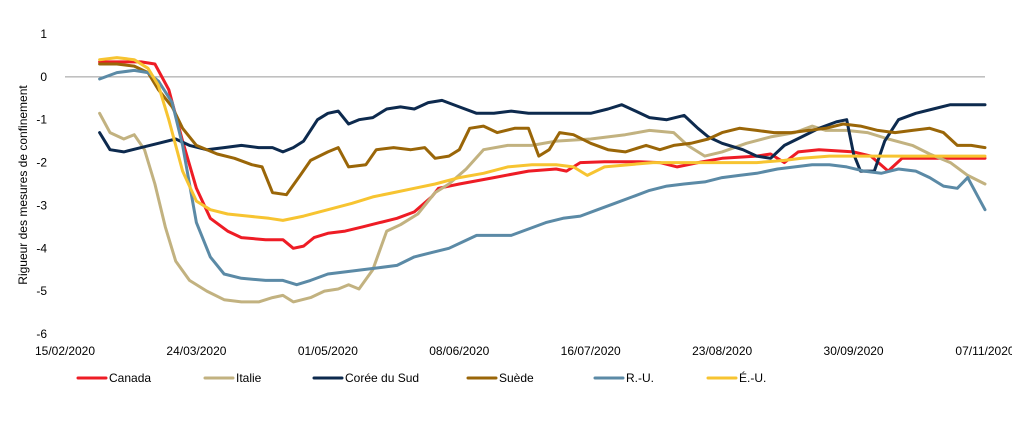 The width and height of the screenshot is (1012, 434). What do you see at coordinates (43, 77) in the screenshot?
I see `y-tick-label: 0` at bounding box center [43, 77].